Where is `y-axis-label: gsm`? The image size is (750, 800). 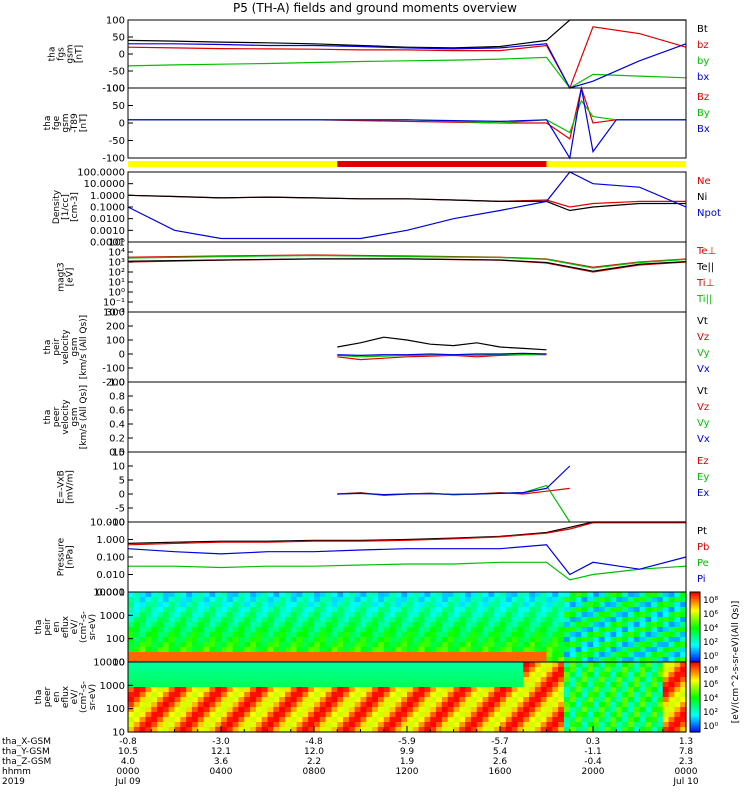
y-axis-label: gsm is located at coordinates (75, 416).